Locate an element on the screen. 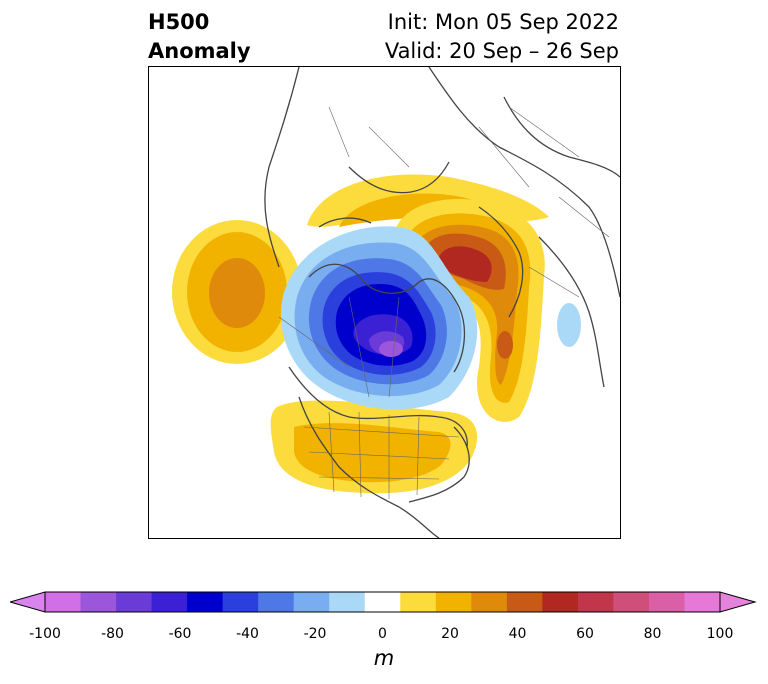 The height and width of the screenshot is (684, 768). colorbar-tick-label: 60 is located at coordinates (585, 634).